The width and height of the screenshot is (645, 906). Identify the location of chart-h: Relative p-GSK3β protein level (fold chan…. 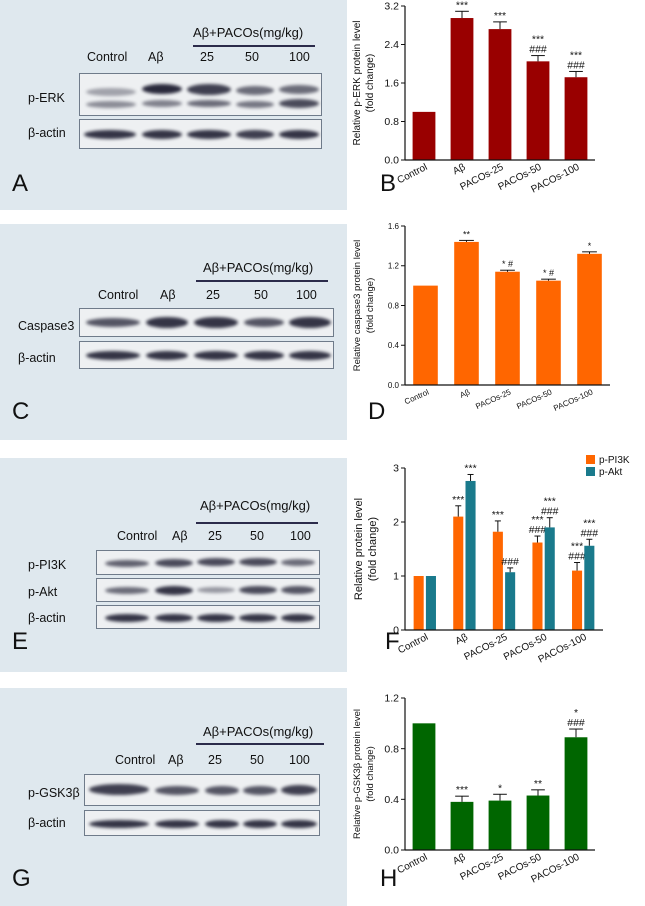
(473, 789).